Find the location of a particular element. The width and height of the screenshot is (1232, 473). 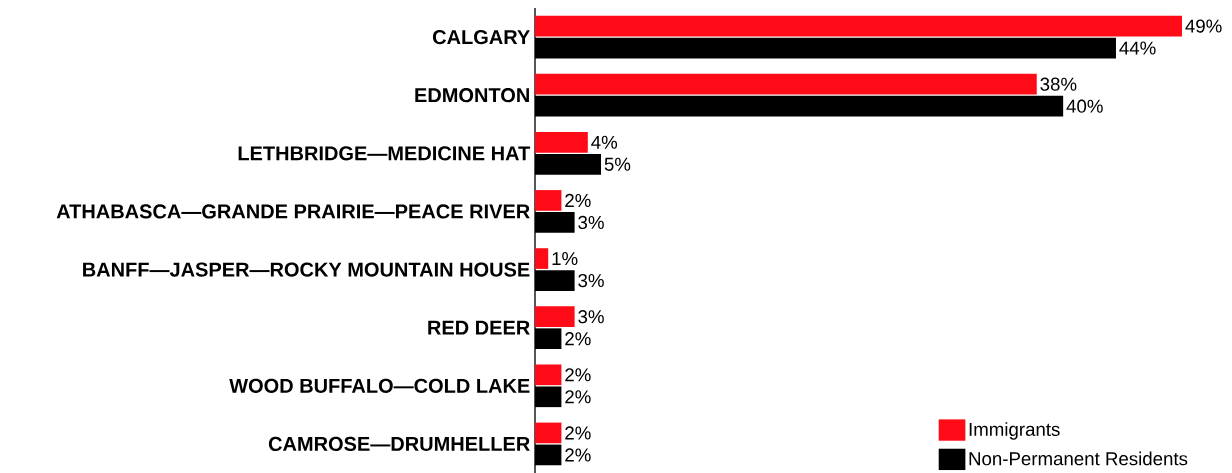

y-tick-label: BANFF—JASPER—ROCKY MOUNTAIN HOUSE is located at coordinates (306, 269).